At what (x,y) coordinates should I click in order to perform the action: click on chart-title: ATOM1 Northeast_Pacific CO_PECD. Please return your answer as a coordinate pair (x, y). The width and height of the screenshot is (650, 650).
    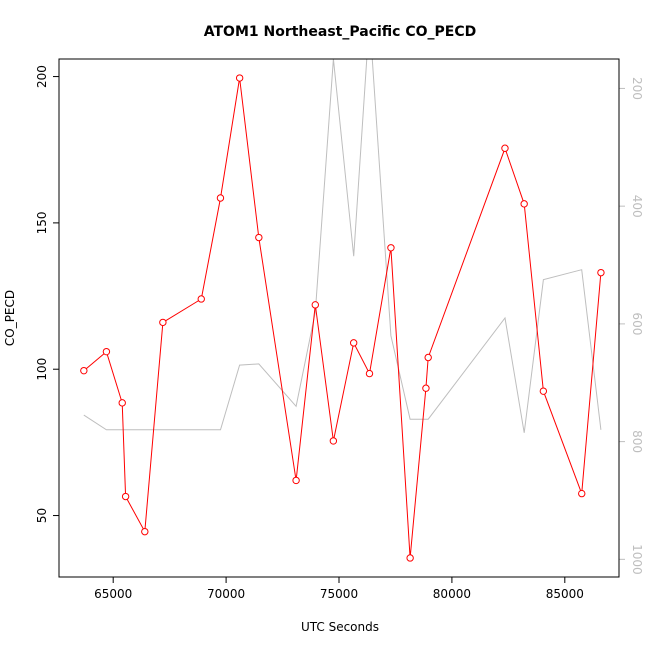
    Looking at the image, I should click on (340, 32).